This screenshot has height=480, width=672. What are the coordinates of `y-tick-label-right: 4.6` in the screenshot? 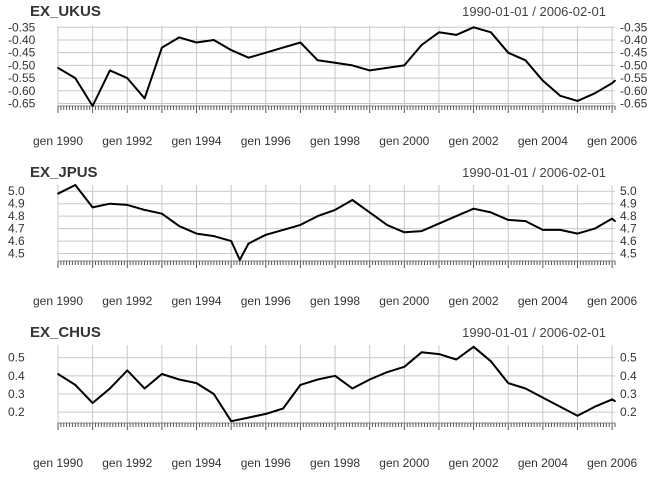 It's located at (628, 241).